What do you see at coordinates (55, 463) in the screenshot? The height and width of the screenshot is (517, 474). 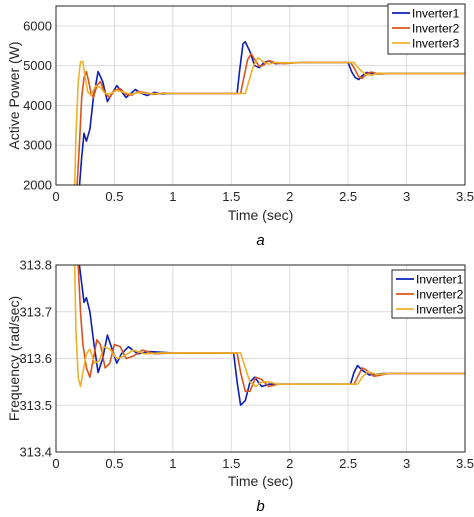 I see `frequency-x-tick-label: 0` at bounding box center [55, 463].